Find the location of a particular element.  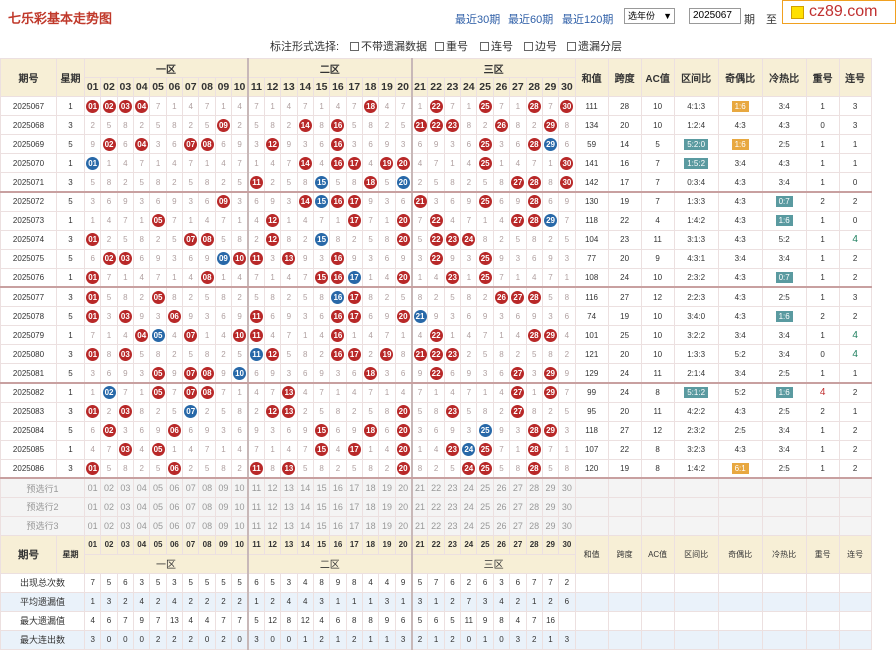

option-edge: 边号 is located at coordinates (540, 46).